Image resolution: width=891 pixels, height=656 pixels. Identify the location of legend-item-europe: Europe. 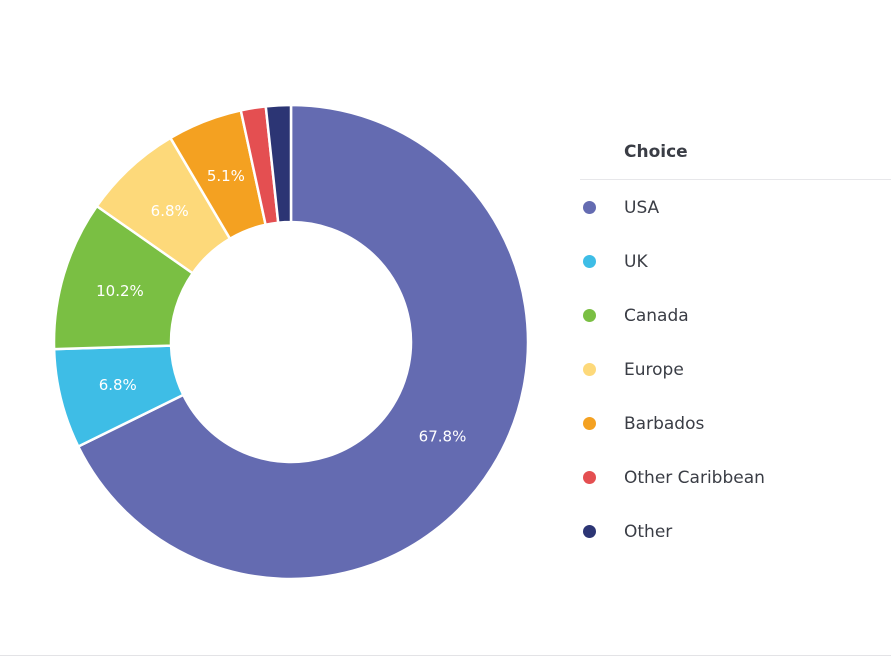
(735, 370).